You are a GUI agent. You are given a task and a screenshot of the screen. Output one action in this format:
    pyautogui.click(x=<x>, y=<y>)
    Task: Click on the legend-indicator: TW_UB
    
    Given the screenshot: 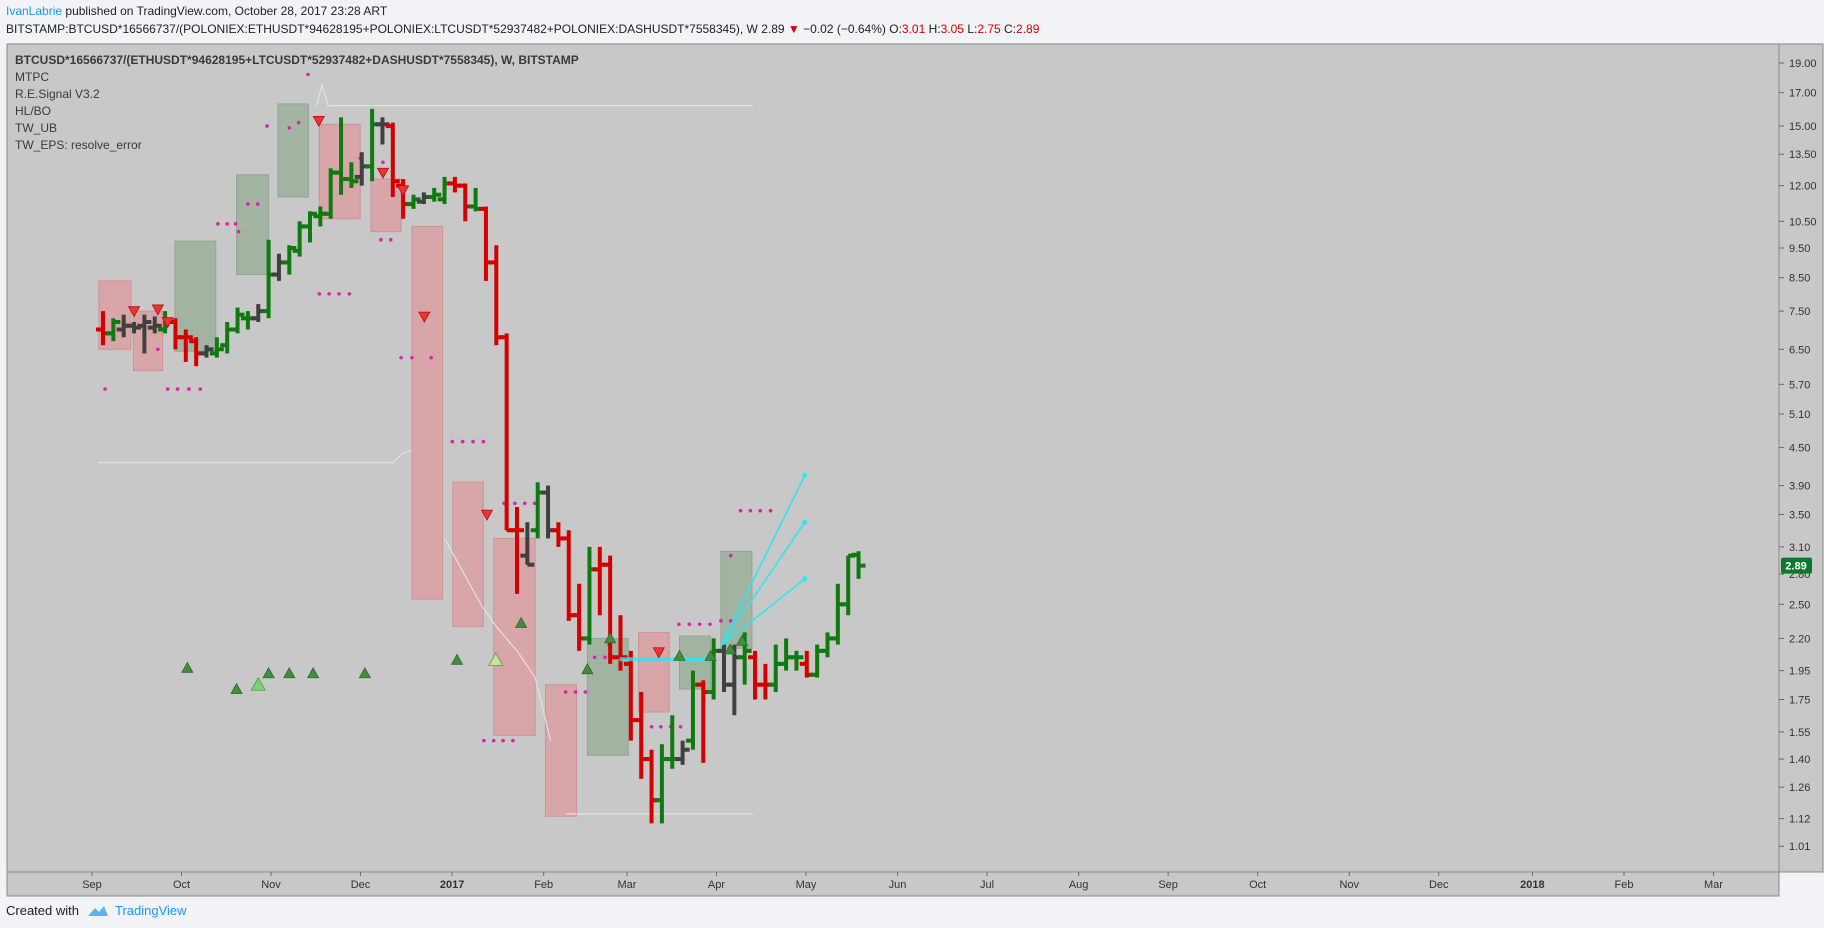 What is the action you would take?
    pyautogui.click(x=36, y=128)
    